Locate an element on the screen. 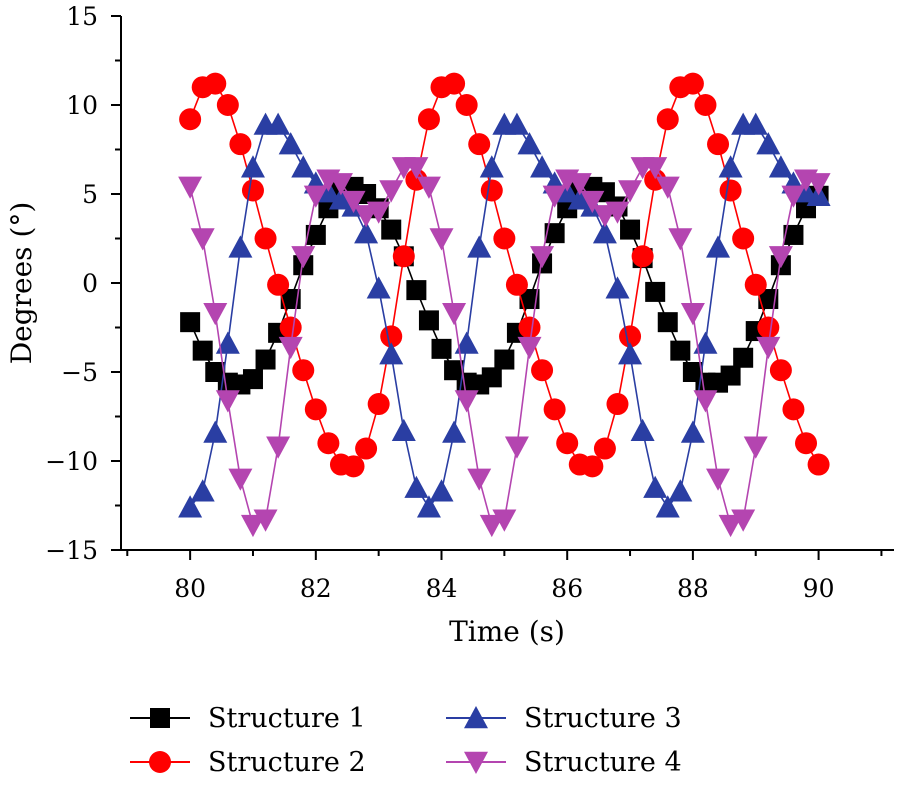 The width and height of the screenshot is (903, 785). legend-item-2: Structure 2 is located at coordinates (248, 762).